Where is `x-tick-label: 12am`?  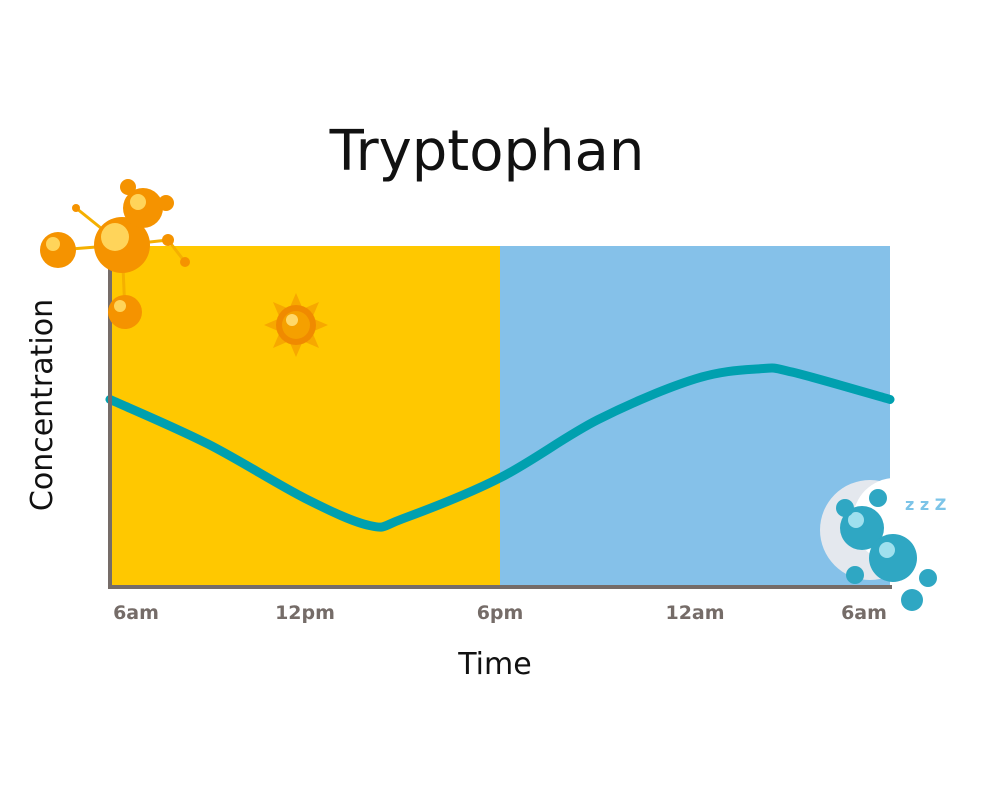 x-tick-label: 12am is located at coordinates (694, 613).